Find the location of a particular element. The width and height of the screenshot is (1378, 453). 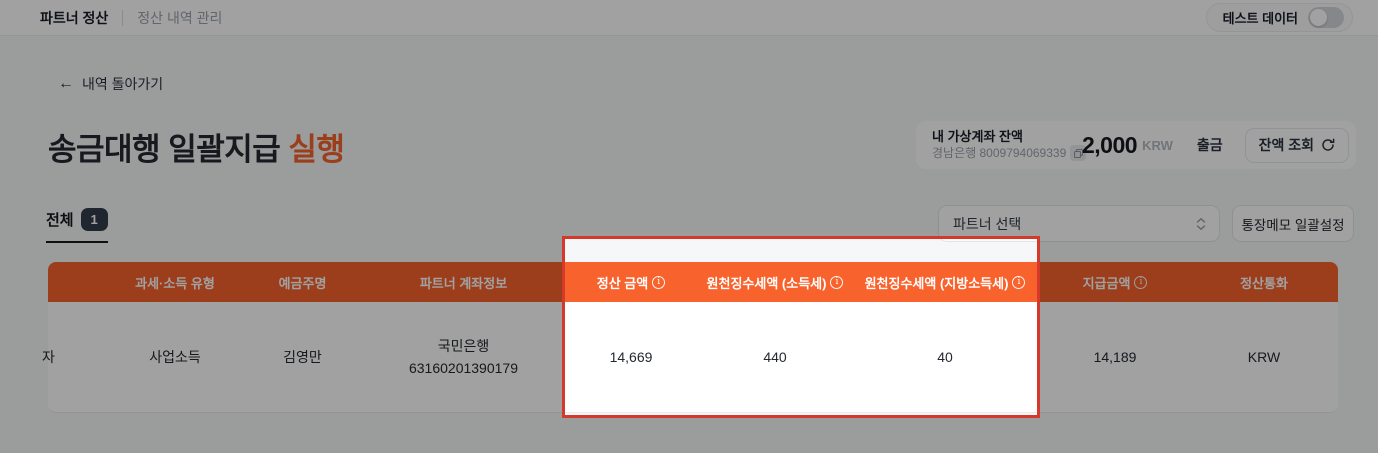

header-settlement-currency: 정산통화 is located at coordinates (1264, 283).